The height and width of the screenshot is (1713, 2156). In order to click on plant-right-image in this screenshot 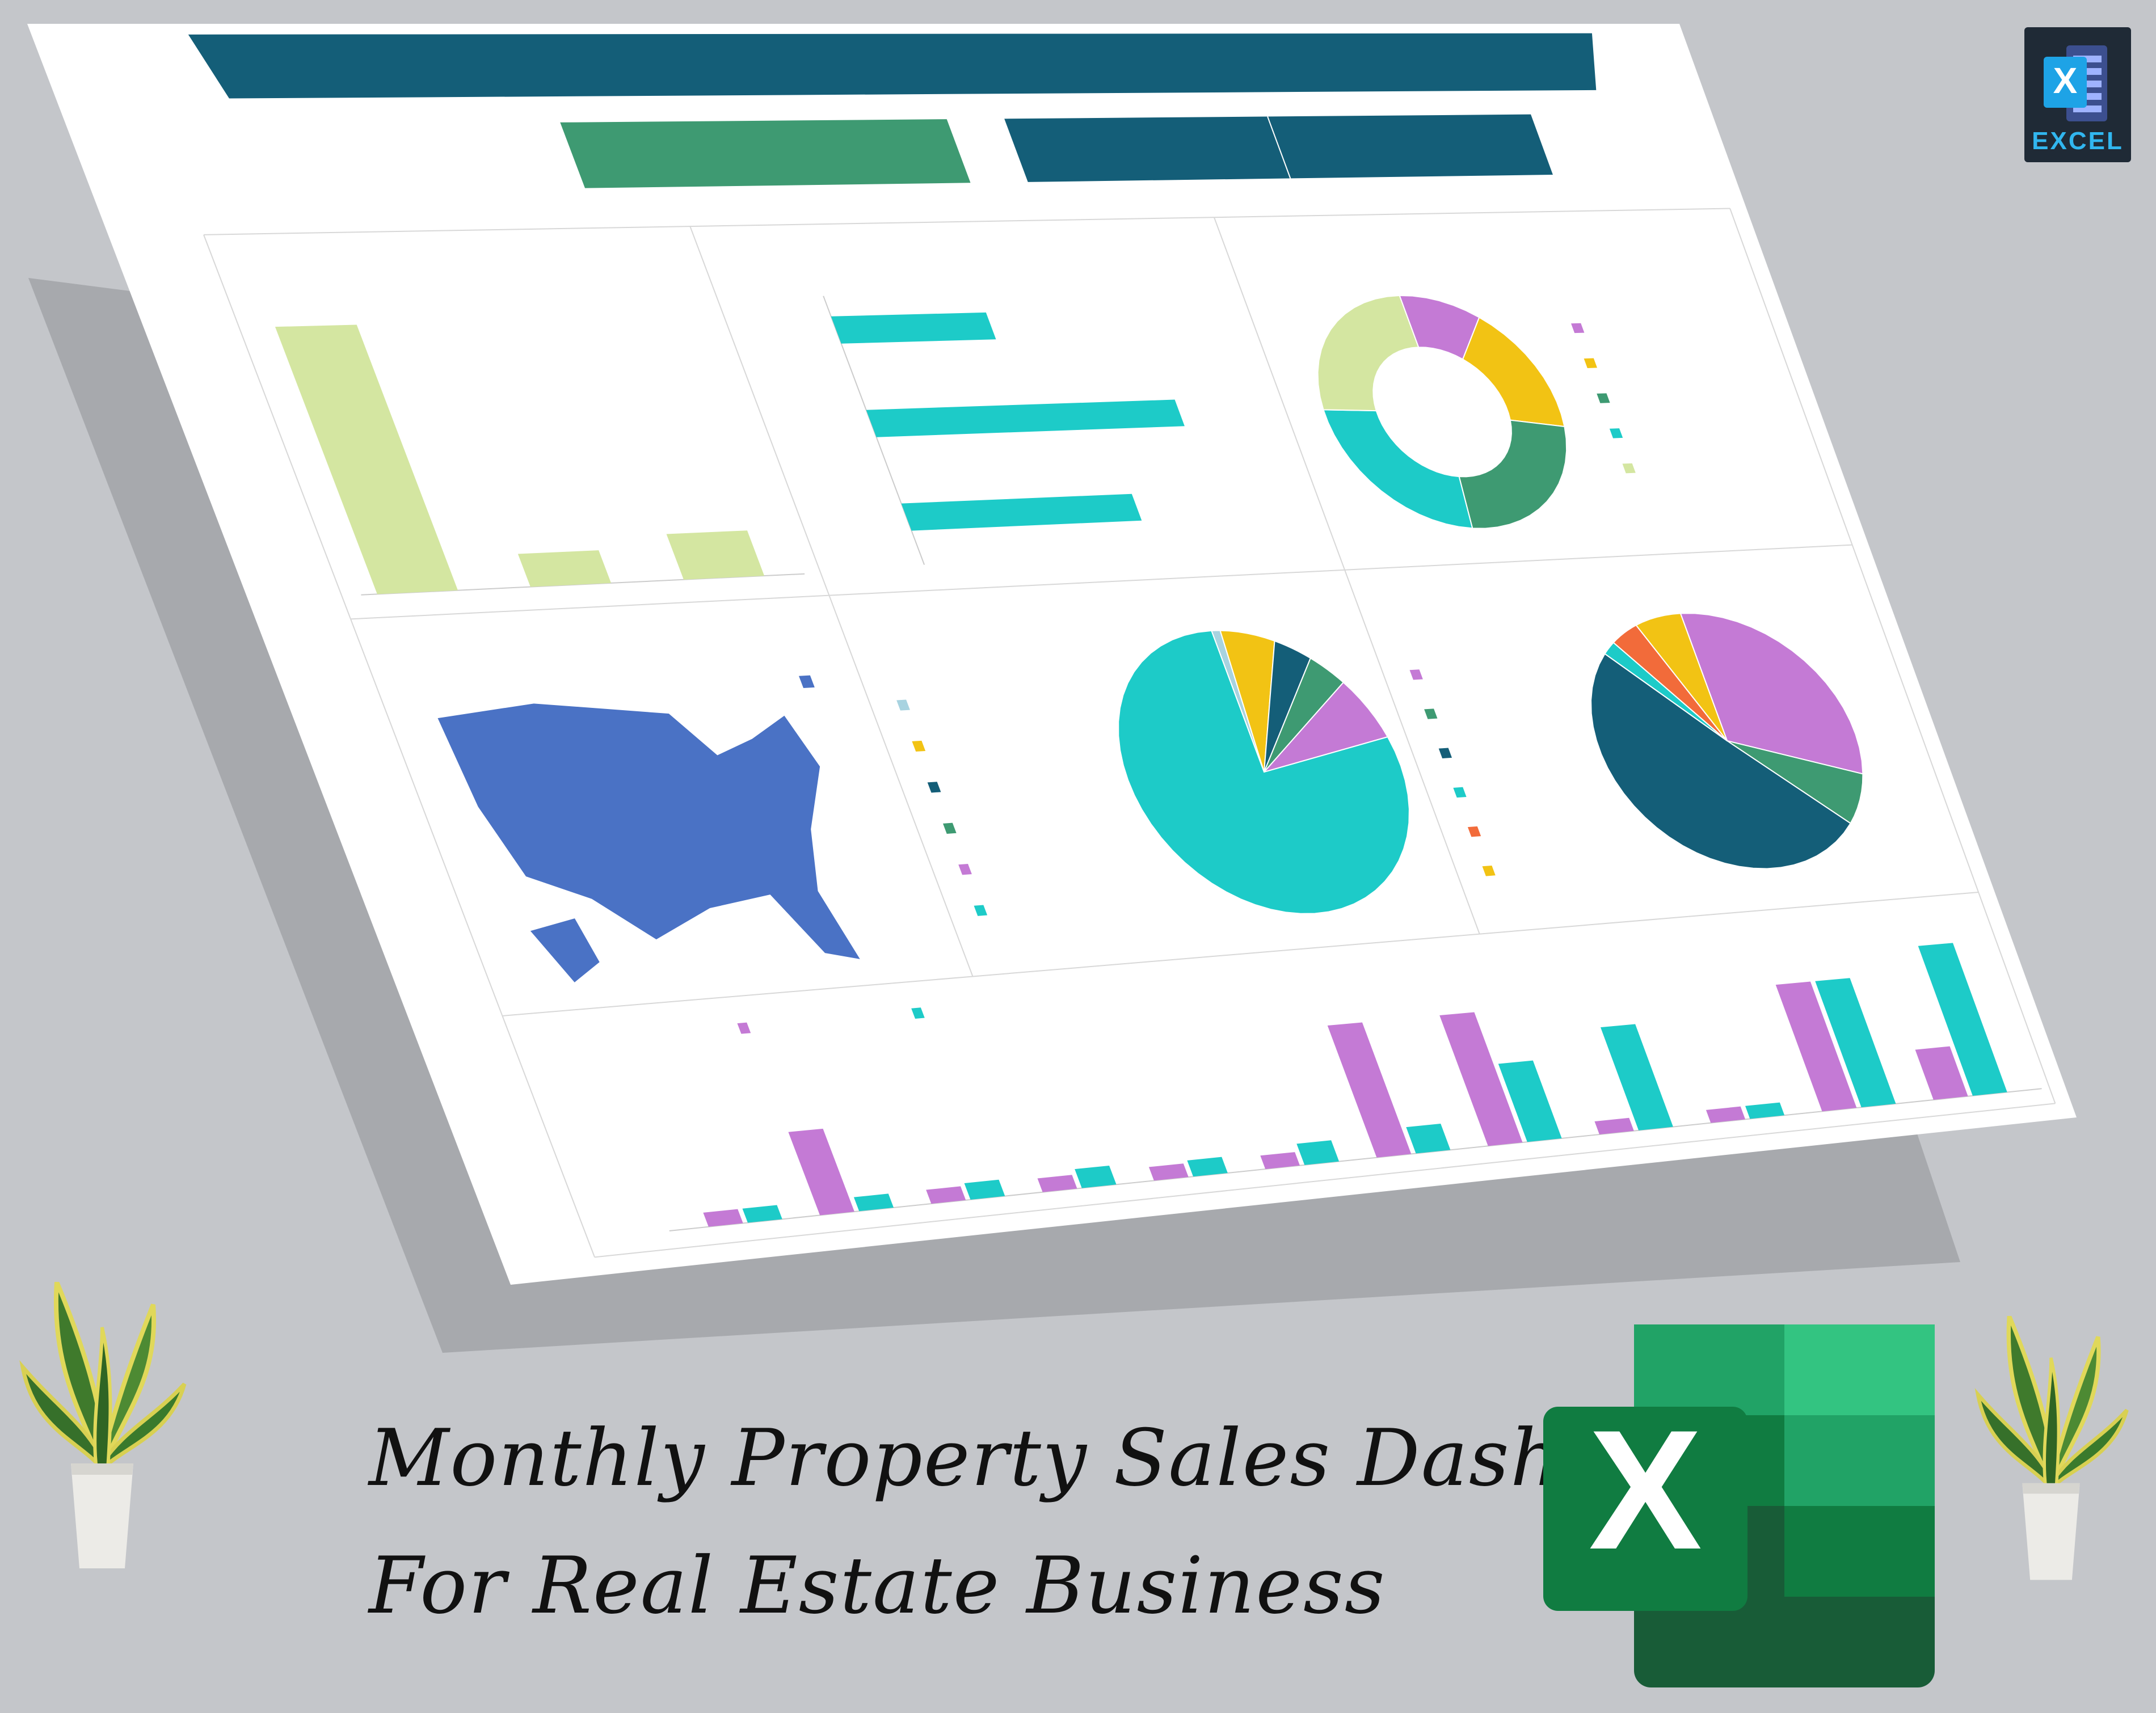, I will do `click(2052, 1448)`.